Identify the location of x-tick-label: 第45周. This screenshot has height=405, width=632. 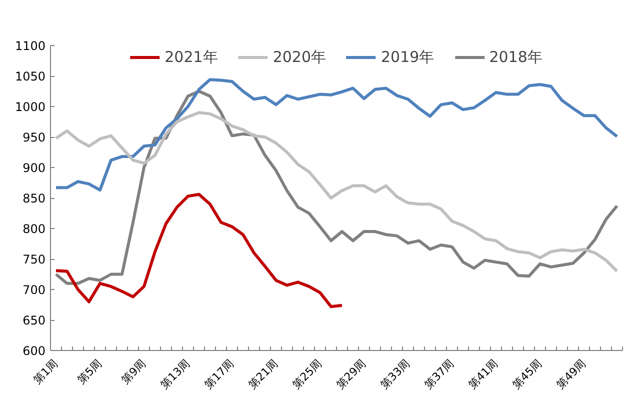
(527, 374).